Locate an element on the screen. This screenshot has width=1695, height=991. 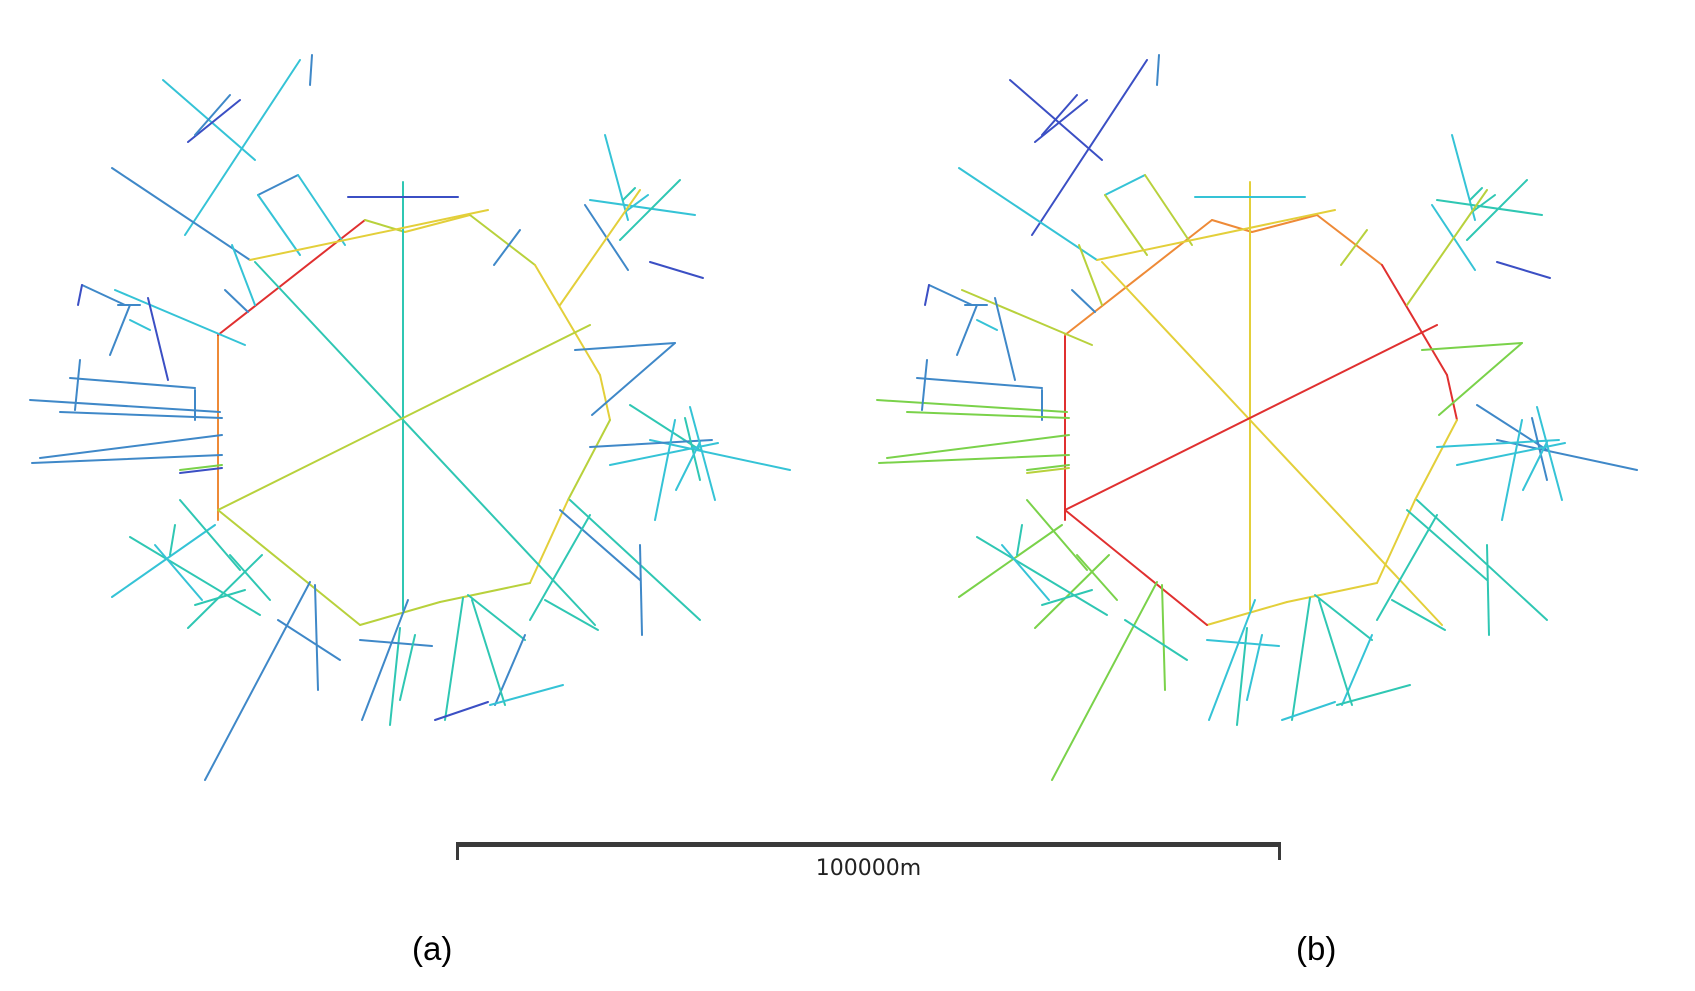
caption-b: (b) is located at coordinates (1316, 948).